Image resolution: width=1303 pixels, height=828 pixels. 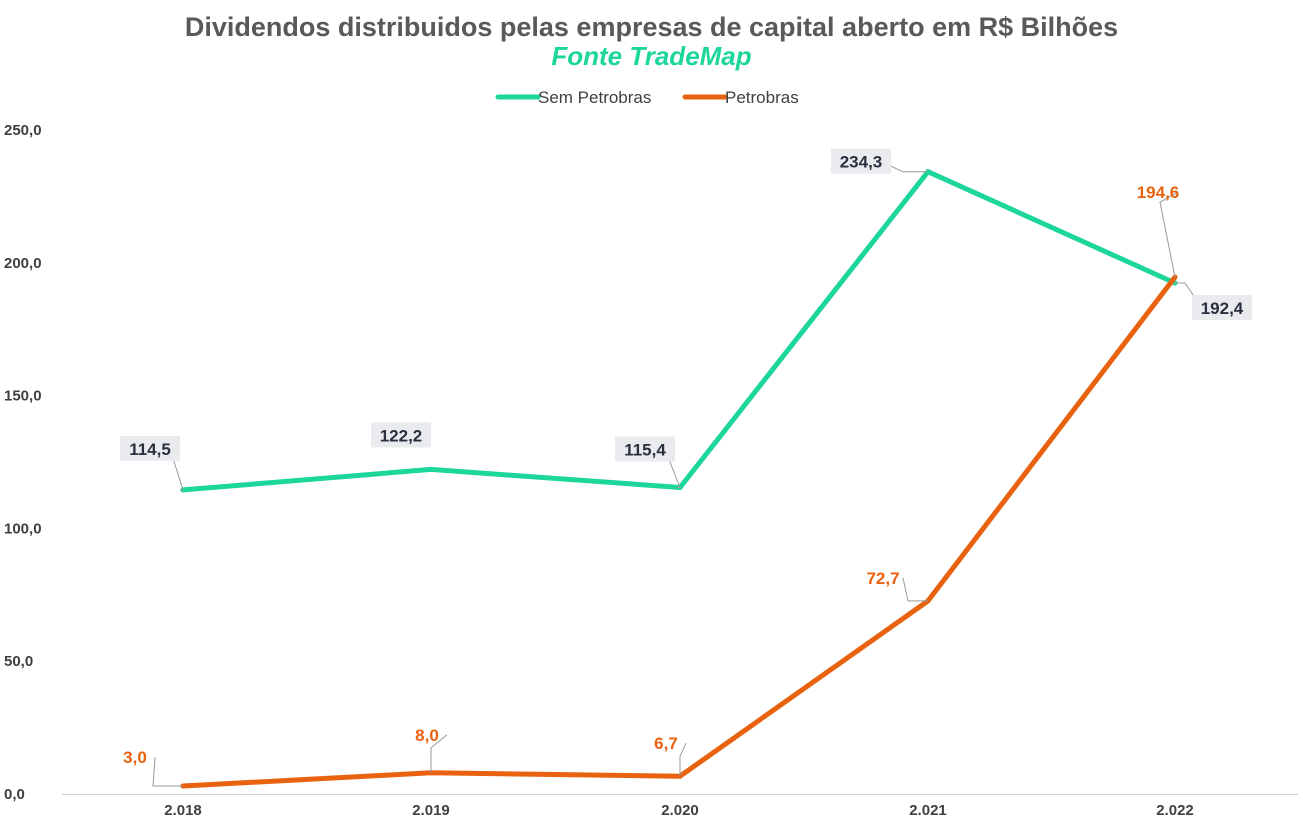 What do you see at coordinates (666, 743) in the screenshot?
I see `data-label: 6,7` at bounding box center [666, 743].